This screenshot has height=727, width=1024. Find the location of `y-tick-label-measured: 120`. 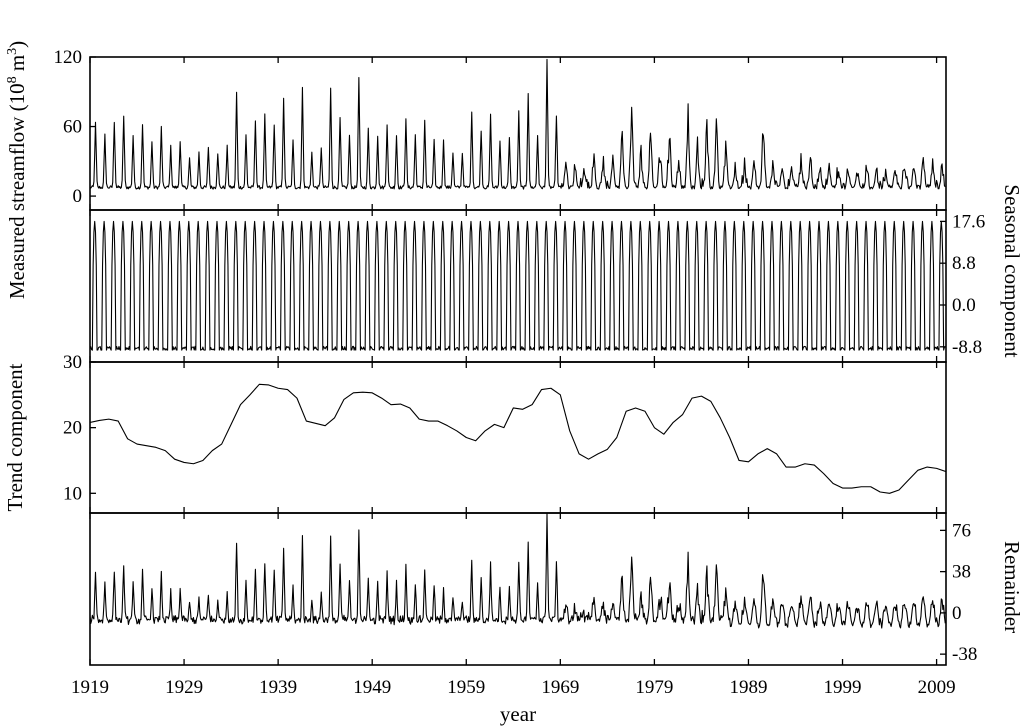

y-tick-label-measured: 120 is located at coordinates (68, 57).